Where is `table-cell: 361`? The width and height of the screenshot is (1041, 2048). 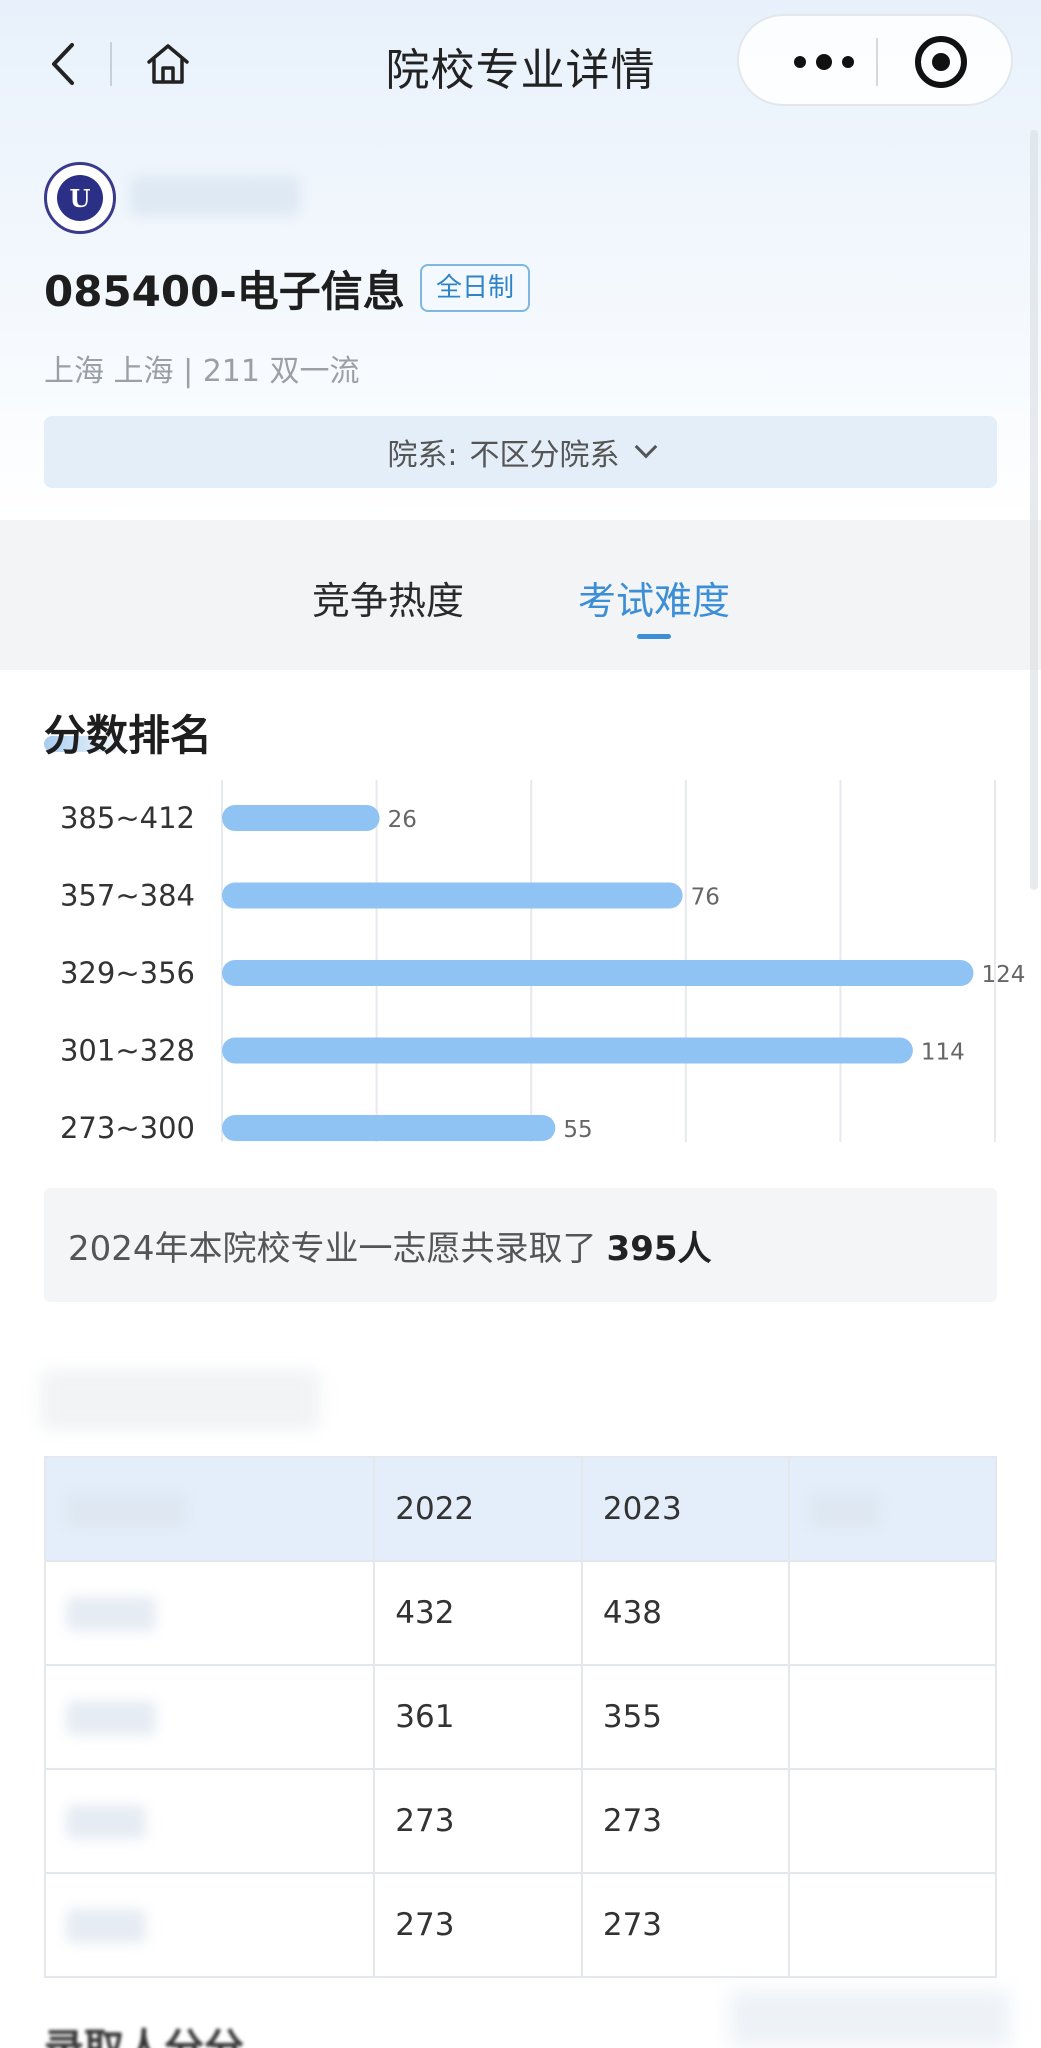
table-cell: 361 is located at coordinates (478, 1717).